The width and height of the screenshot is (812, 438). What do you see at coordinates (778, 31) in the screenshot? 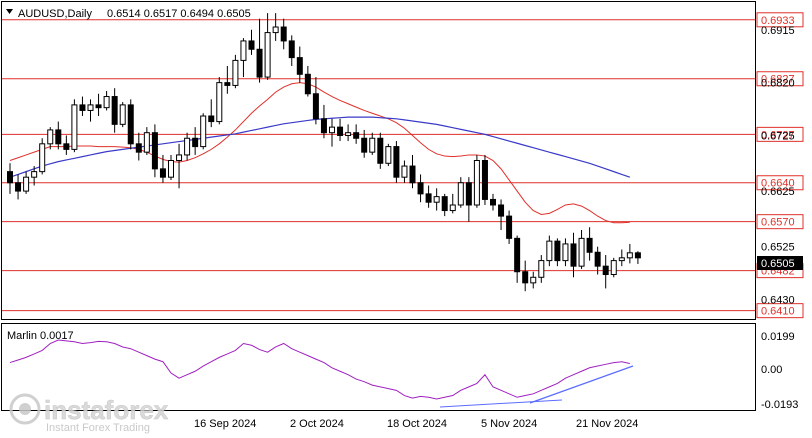
I see `y-tick-label: 0.6915` at bounding box center [778, 31].